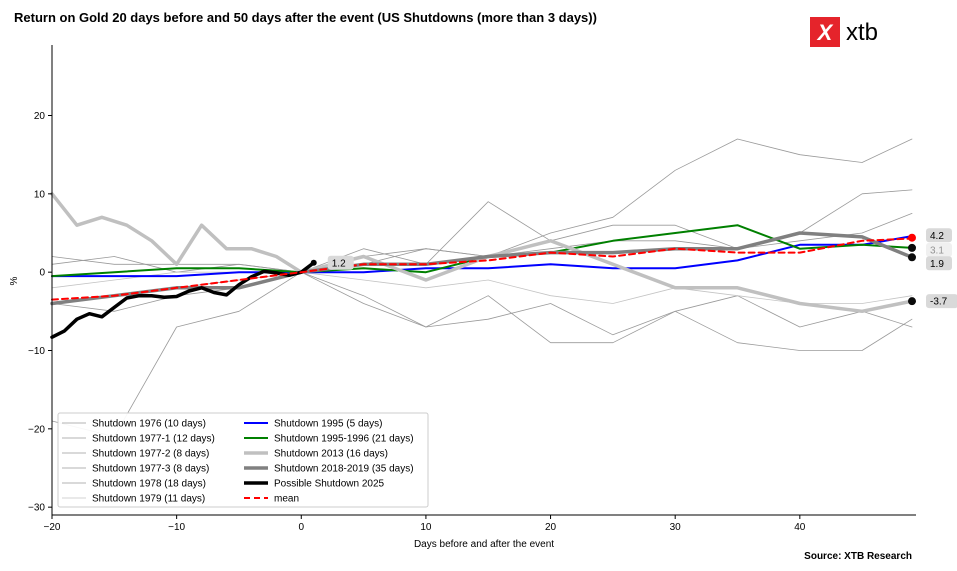  What do you see at coordinates (36, 429) in the screenshot?
I see `y-tick-label: −20` at bounding box center [36, 429].